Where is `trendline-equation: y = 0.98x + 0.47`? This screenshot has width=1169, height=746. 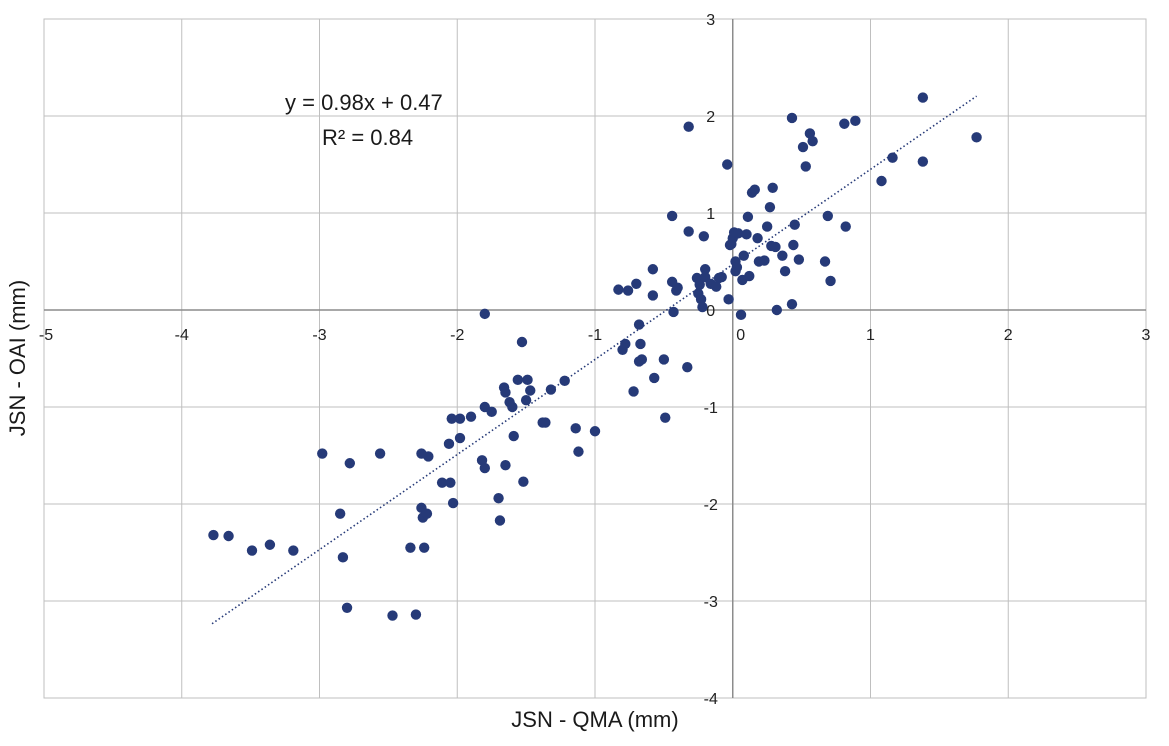
trendline-equation: y = 0.98x + 0.47 is located at coordinates (364, 102).